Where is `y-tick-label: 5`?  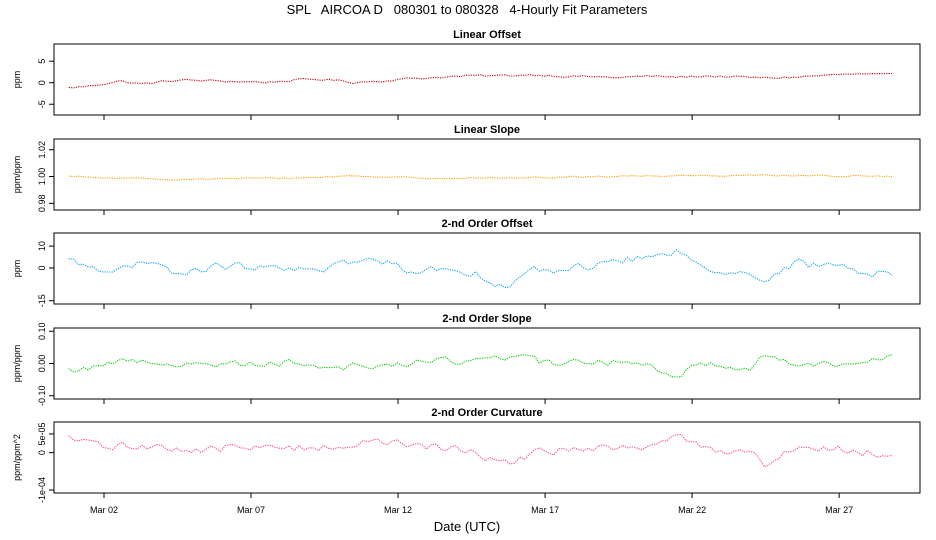 y-tick-label: 5 is located at coordinates (42, 61).